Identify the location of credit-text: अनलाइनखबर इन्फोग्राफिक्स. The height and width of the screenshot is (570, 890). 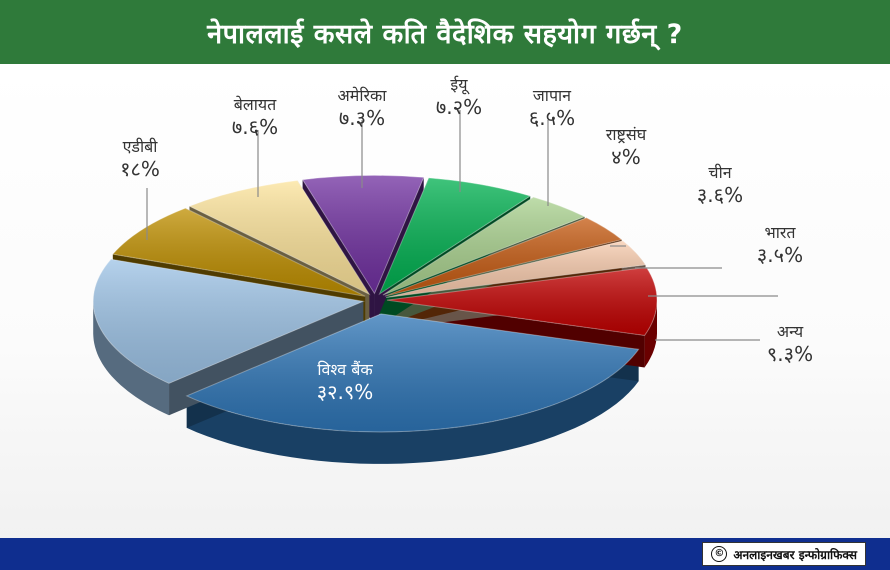
(795, 554).